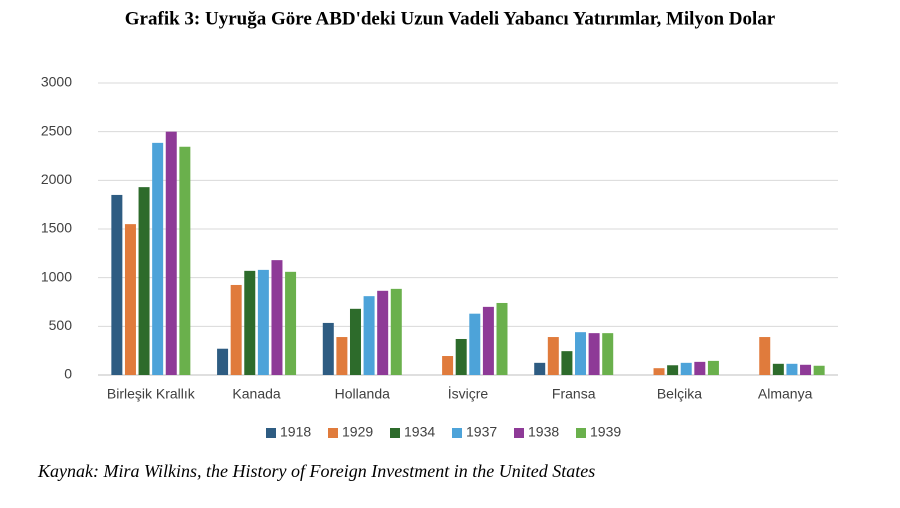  I want to click on x-tick-label: Belçika, so click(679, 394).